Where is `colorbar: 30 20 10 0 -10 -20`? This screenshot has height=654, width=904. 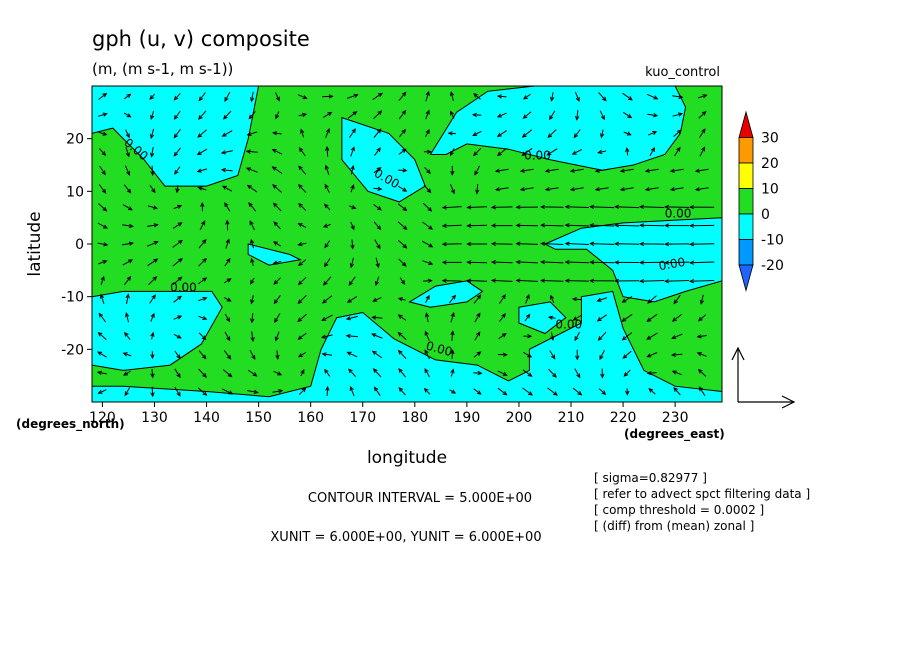 colorbar: 30 20 10 0 -10 -20 is located at coordinates (761, 201).